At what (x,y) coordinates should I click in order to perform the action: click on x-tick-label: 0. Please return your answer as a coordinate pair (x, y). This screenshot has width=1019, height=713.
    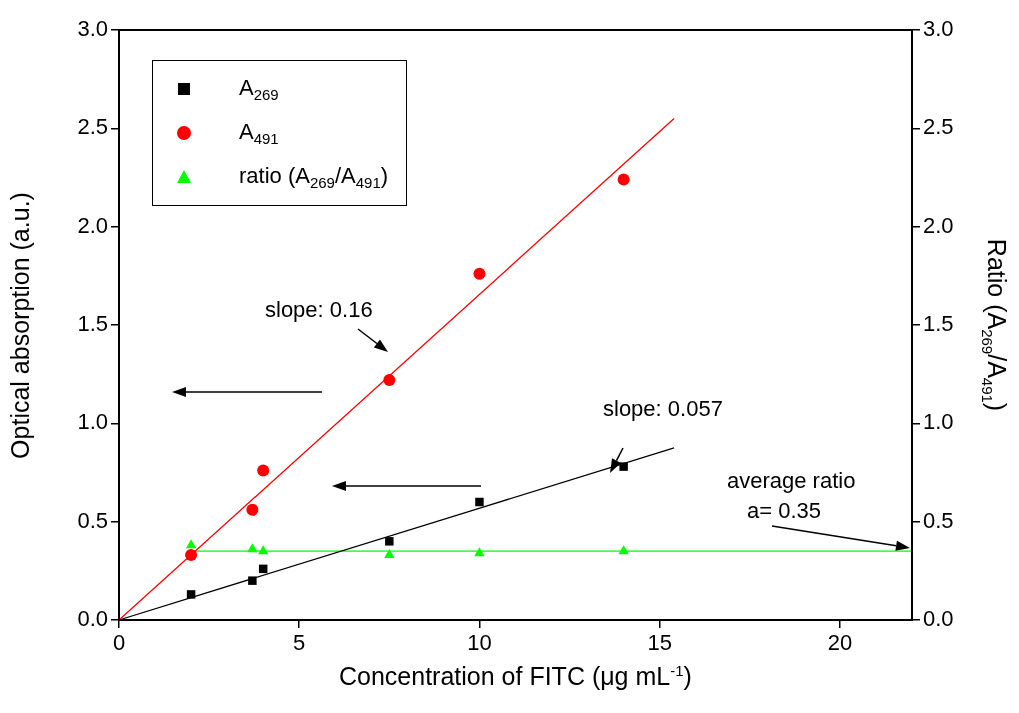
    Looking at the image, I should click on (119, 643).